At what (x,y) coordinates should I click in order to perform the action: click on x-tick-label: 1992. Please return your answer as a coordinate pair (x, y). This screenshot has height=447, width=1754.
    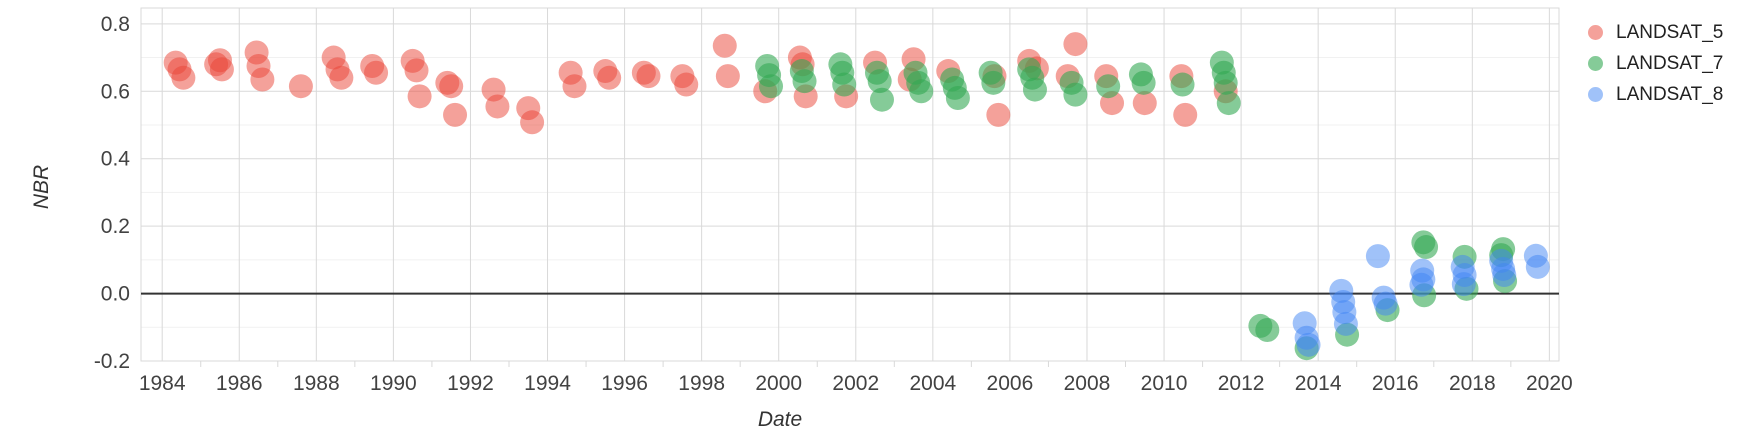
    Looking at the image, I should click on (470, 383).